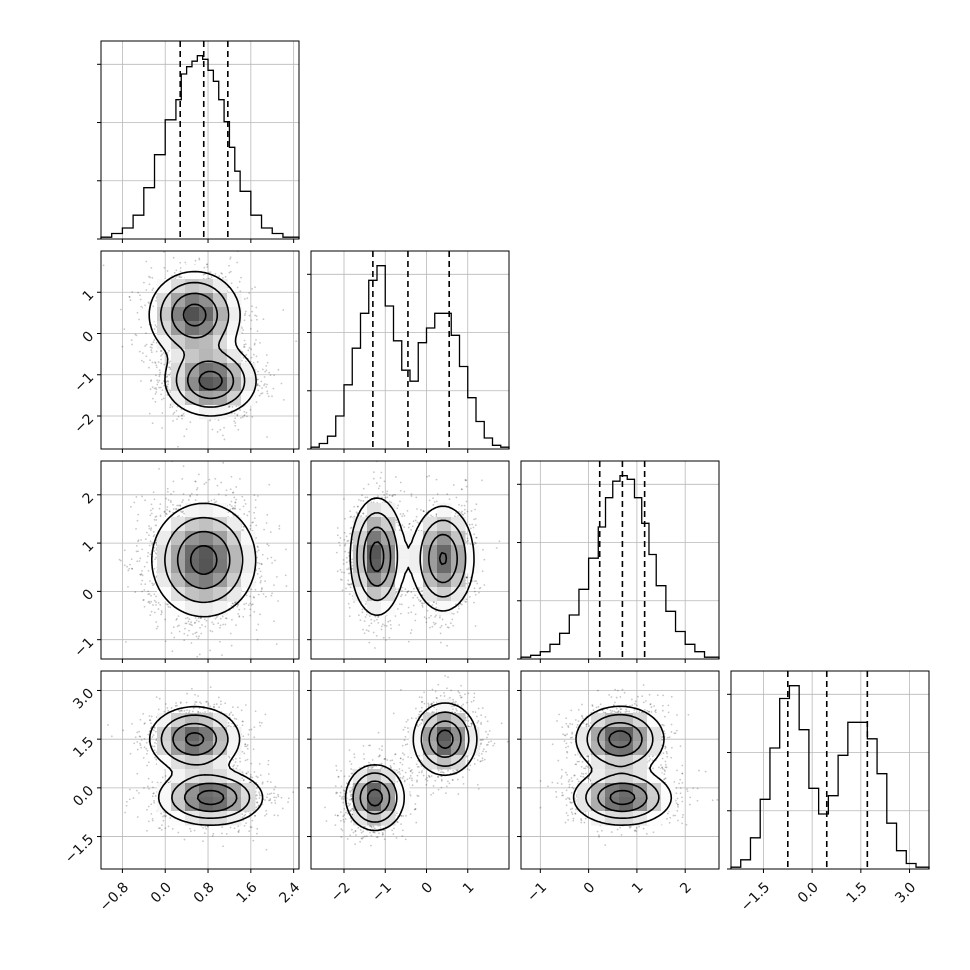 Image resolution: width=970 pixels, height=970 pixels. What do you see at coordinates (202, 347) in the screenshot?
I see `density-contour` at bounding box center [202, 347].